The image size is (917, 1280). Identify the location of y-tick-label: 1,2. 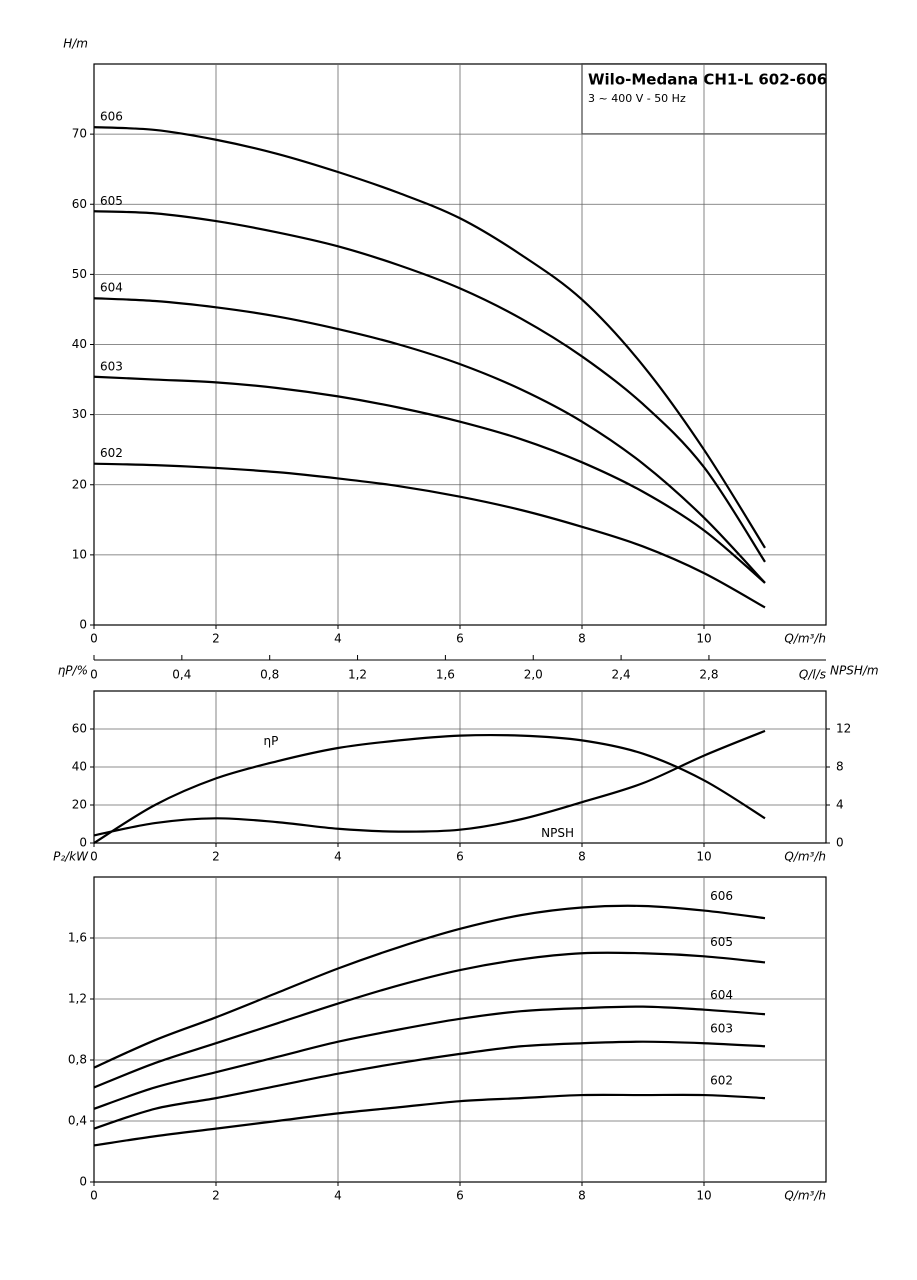
(77, 999).